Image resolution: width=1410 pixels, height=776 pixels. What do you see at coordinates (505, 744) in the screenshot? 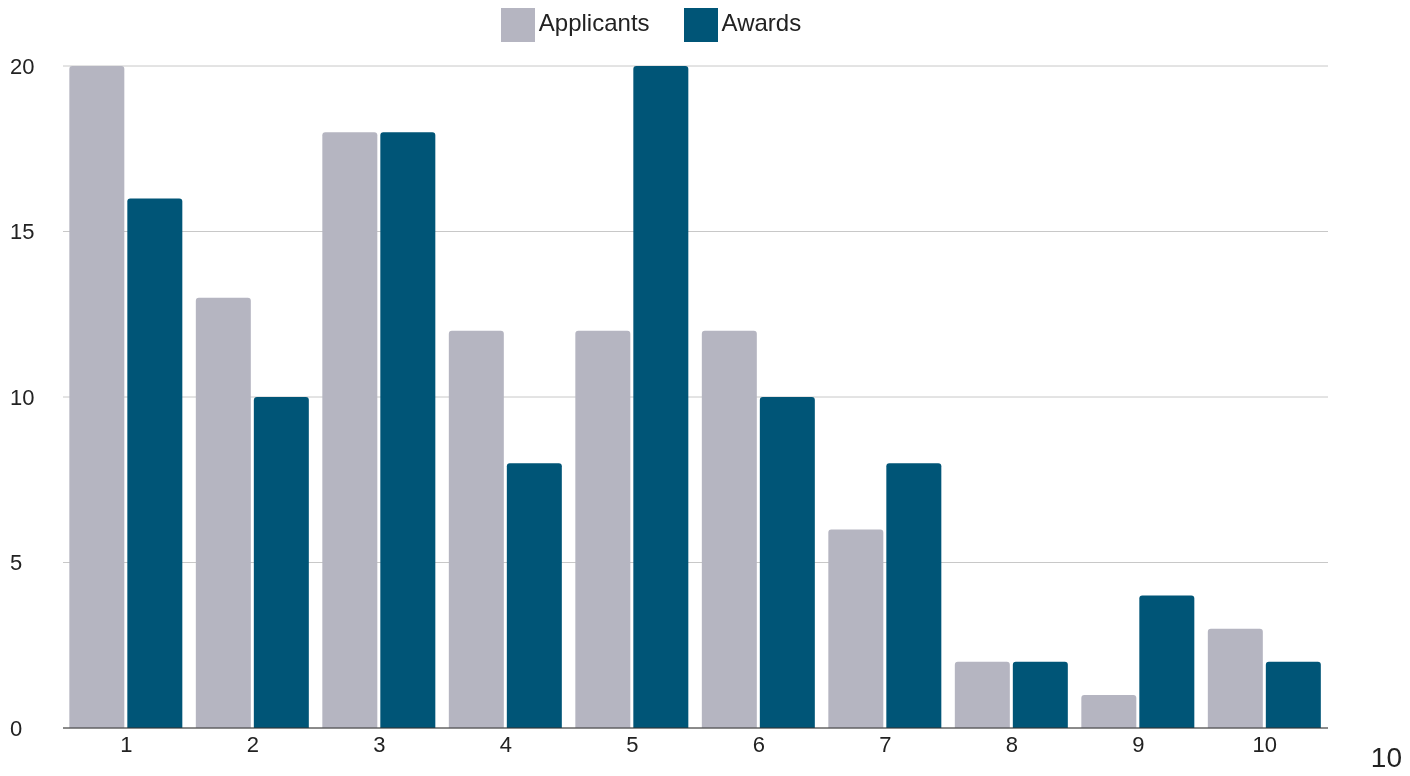
I see `x-tick-label: 4` at bounding box center [505, 744].